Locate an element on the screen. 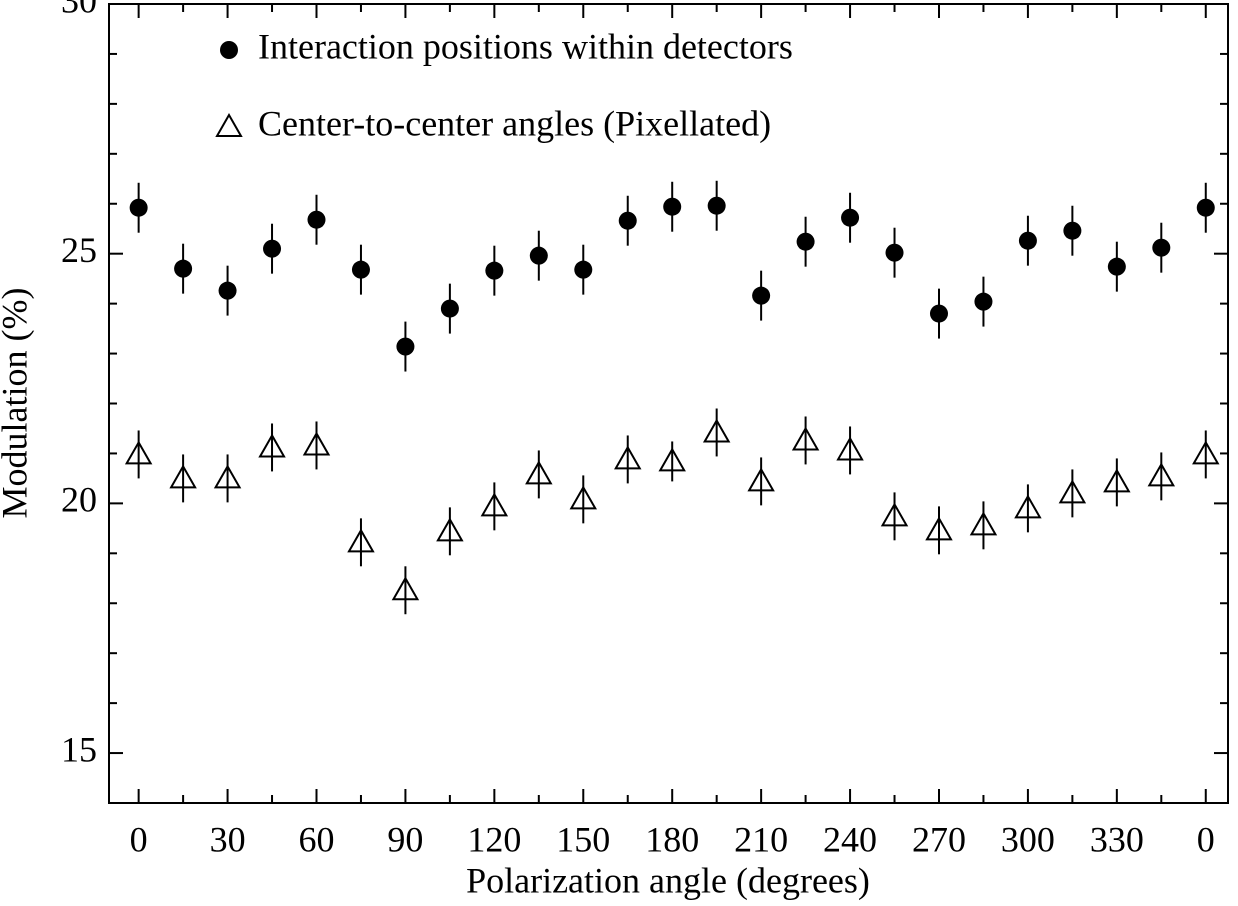 This screenshot has height=906, width=1238. x-axis-label: Polarization angle (degrees) is located at coordinates (668, 880).